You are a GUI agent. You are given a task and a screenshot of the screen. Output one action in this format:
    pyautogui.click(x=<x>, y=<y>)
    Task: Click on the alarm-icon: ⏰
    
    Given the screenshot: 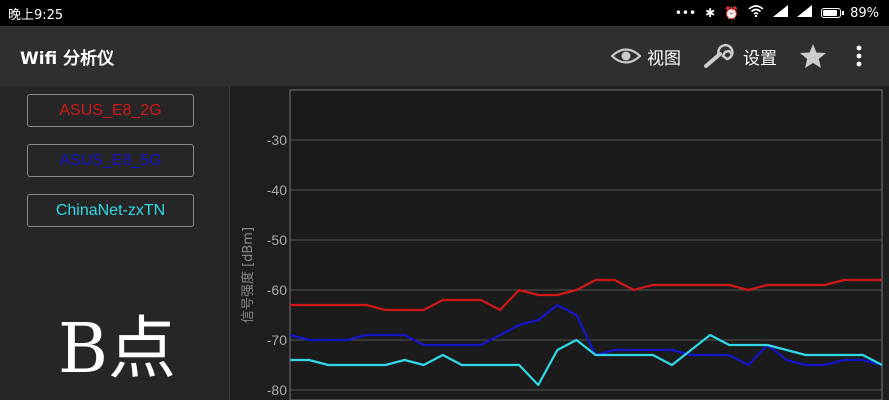 What is the action you would take?
    pyautogui.click(x=732, y=13)
    